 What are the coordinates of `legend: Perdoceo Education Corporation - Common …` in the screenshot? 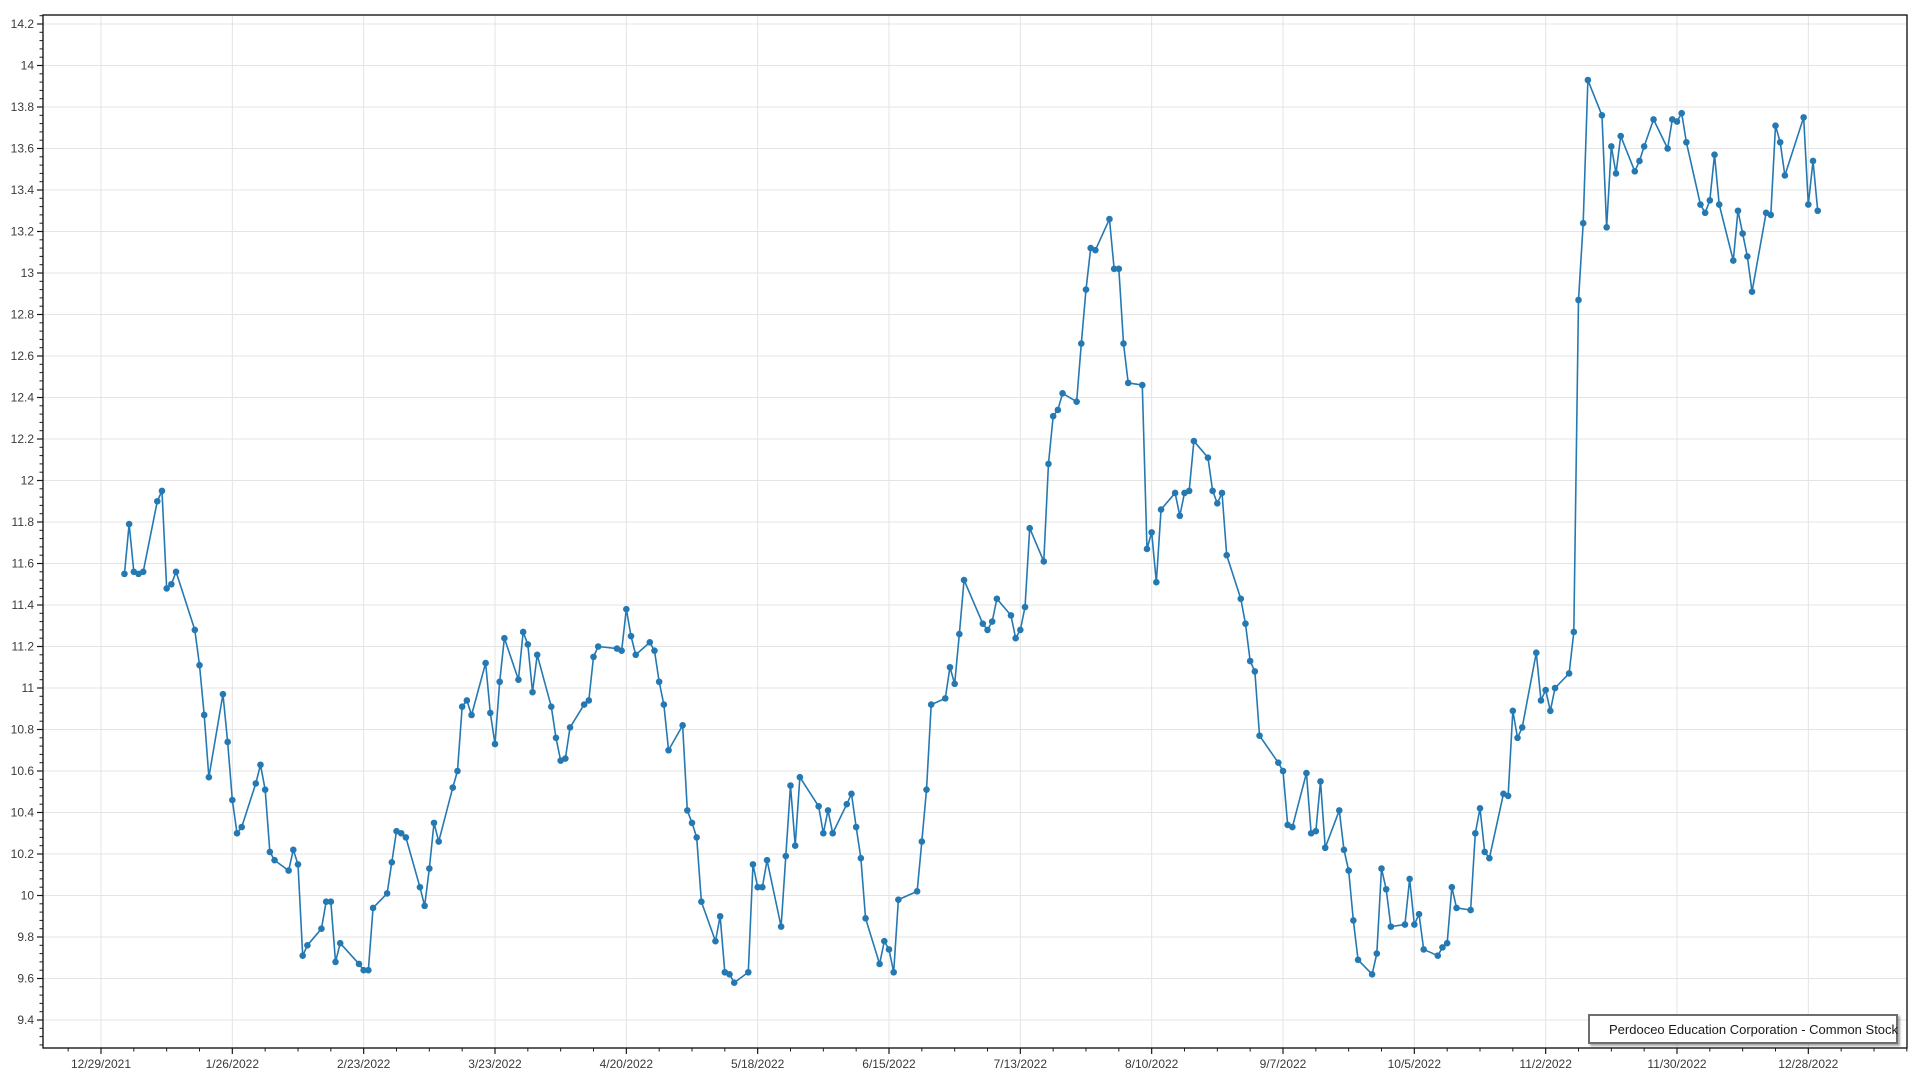 It's located at (1743, 1029).